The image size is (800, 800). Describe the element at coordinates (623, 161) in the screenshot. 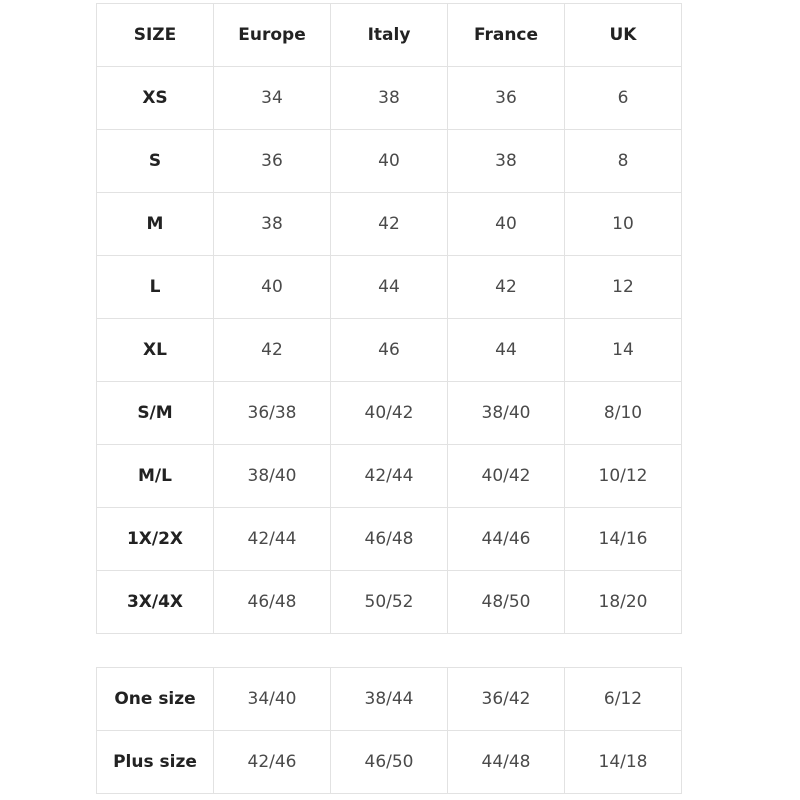

I see `table-cell: 8` at that location.